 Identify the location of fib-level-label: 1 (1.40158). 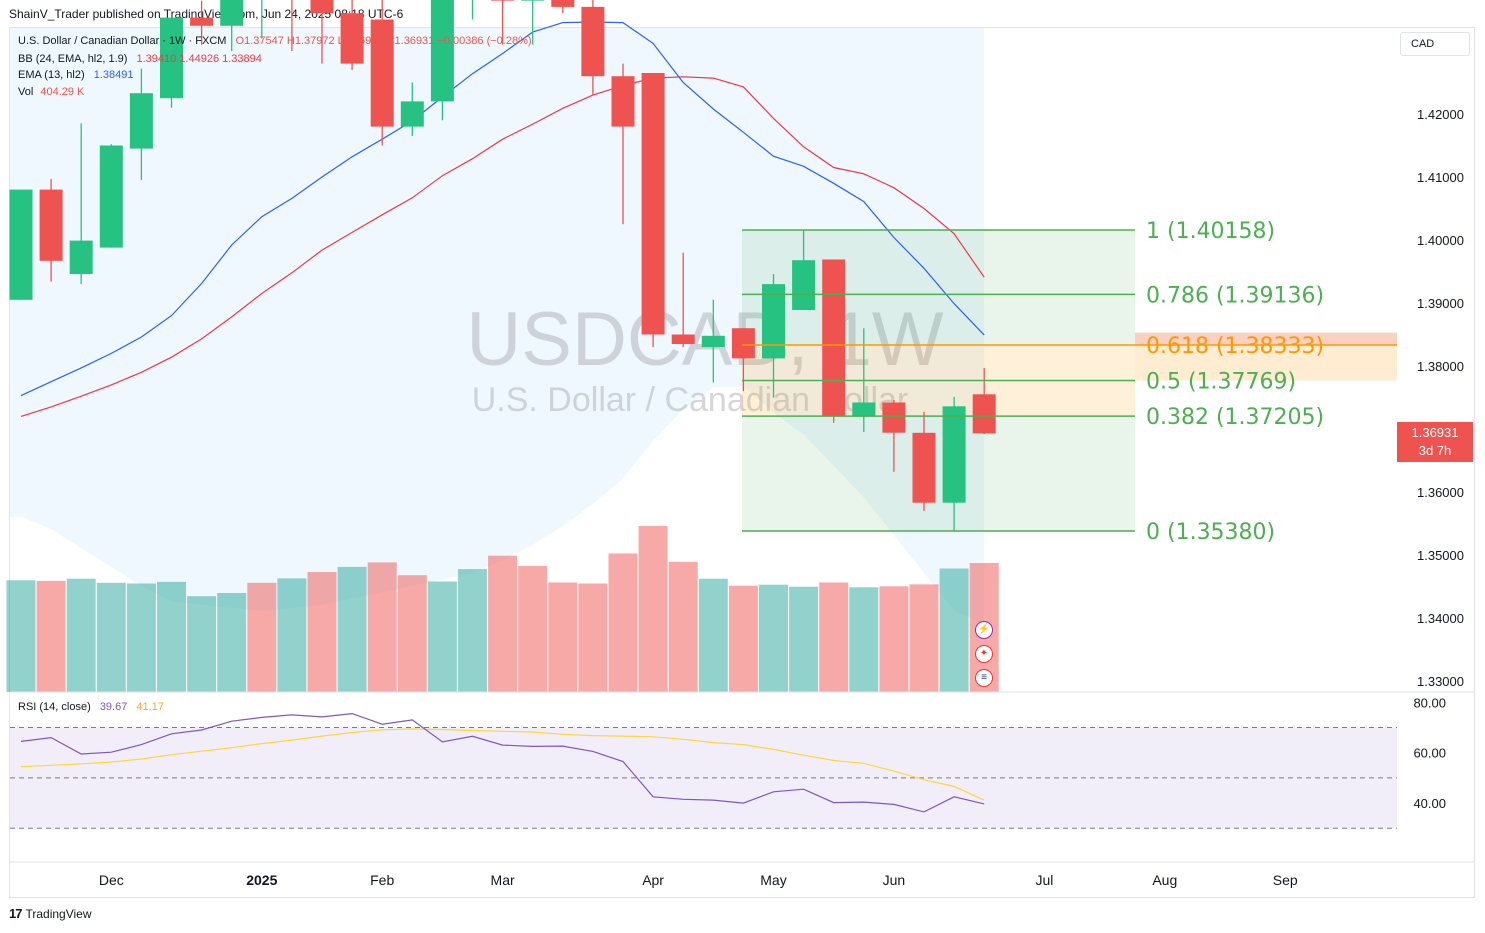
(1210, 231).